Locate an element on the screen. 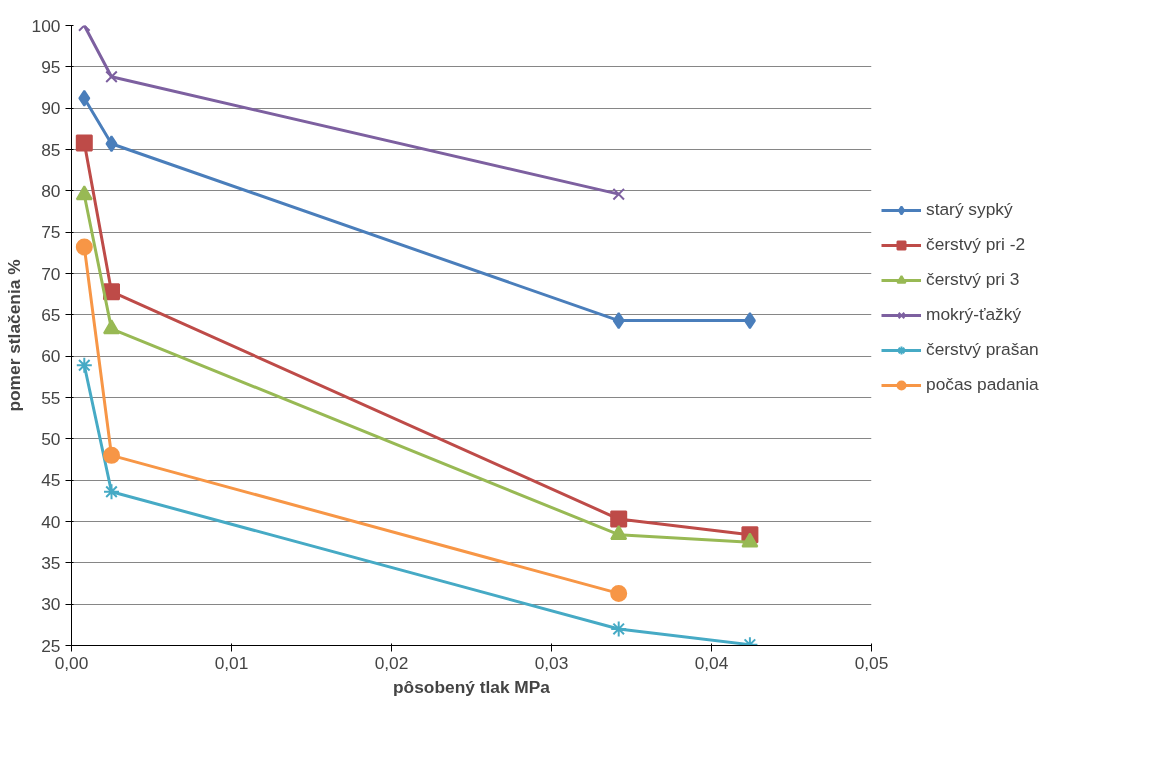 The width and height of the screenshot is (1150, 769). y-tick-label: 45 is located at coordinates (51, 480).